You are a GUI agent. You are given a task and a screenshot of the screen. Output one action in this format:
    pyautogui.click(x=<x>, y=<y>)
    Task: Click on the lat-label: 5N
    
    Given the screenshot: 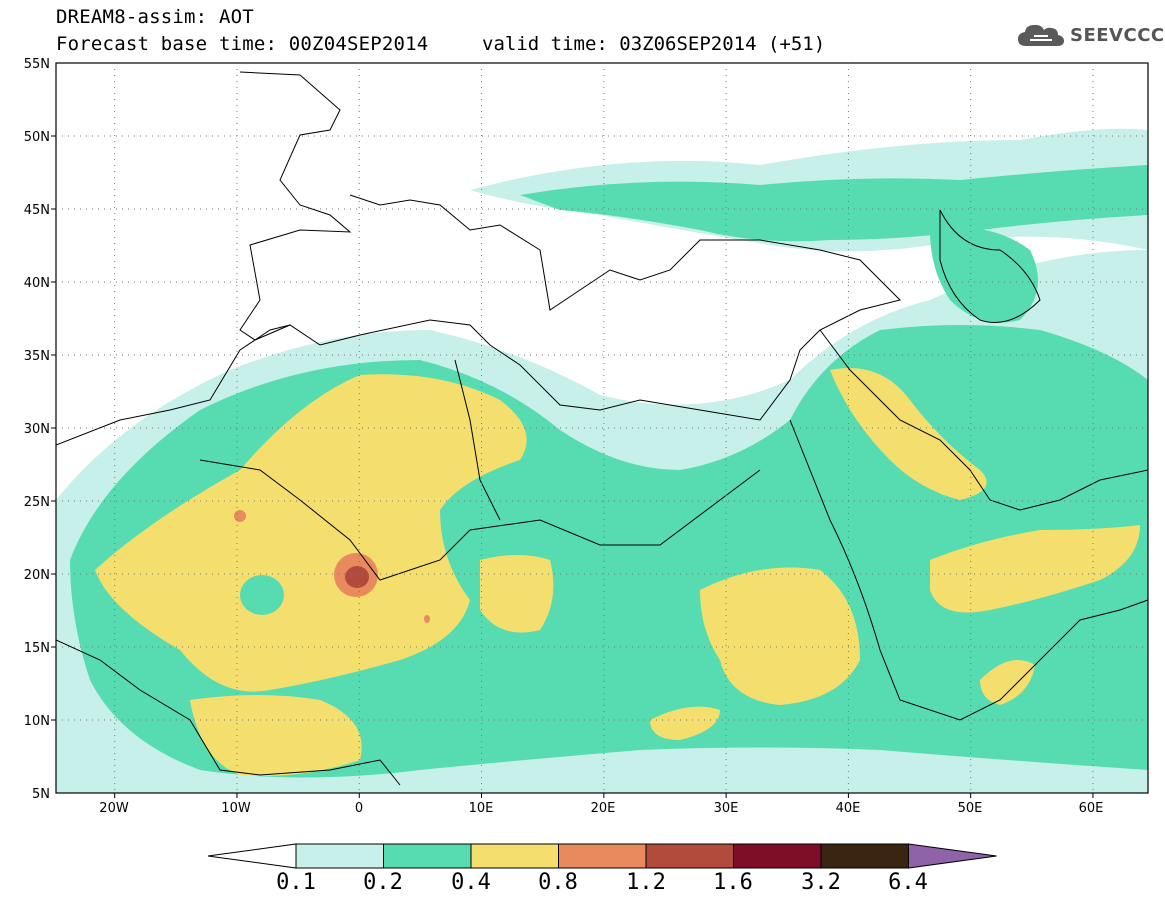 What is the action you would take?
    pyautogui.click(x=41, y=794)
    